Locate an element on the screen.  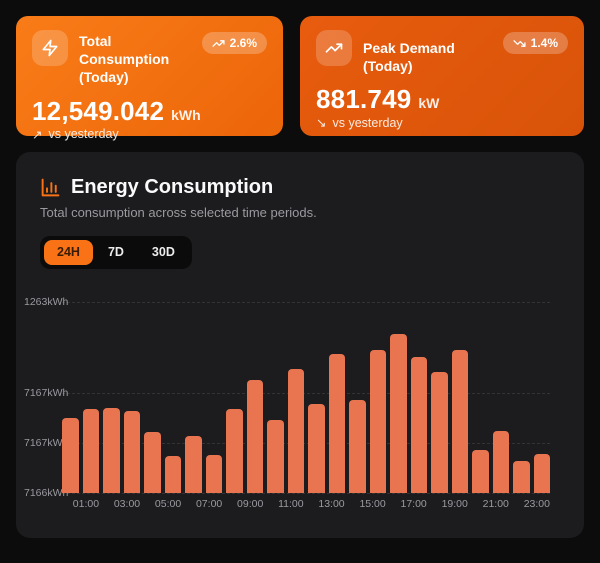
stat-value: 12,549.042 is located at coordinates (98, 110).